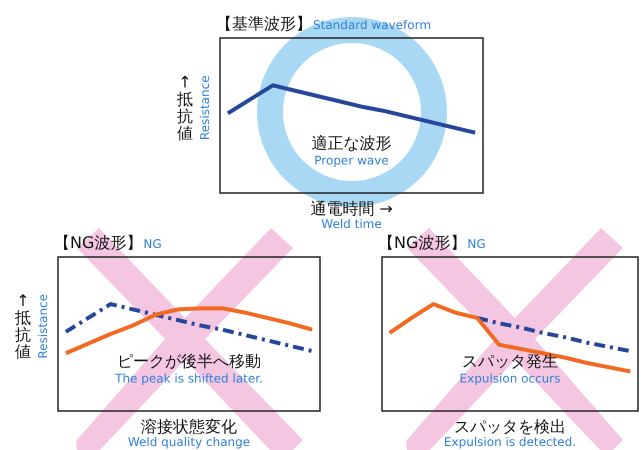  Describe the element at coordinates (188, 379) in the screenshot. I see `annotation: The peak is shifted later.` at that location.